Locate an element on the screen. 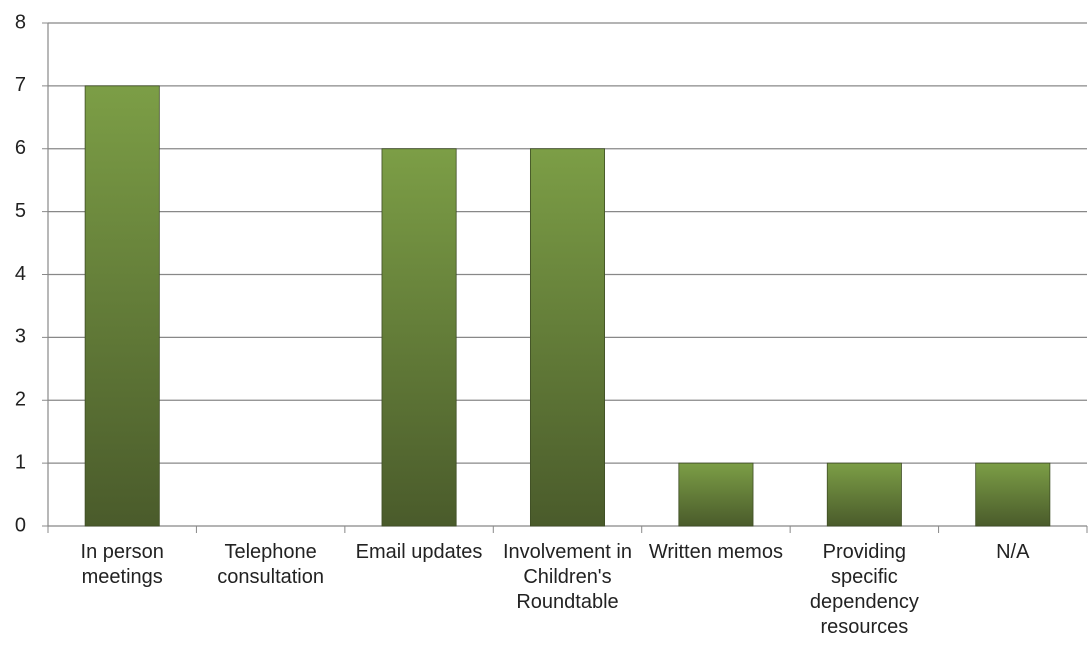 This screenshot has height=662, width=1088. y-tick-label: 3 is located at coordinates (20, 337).